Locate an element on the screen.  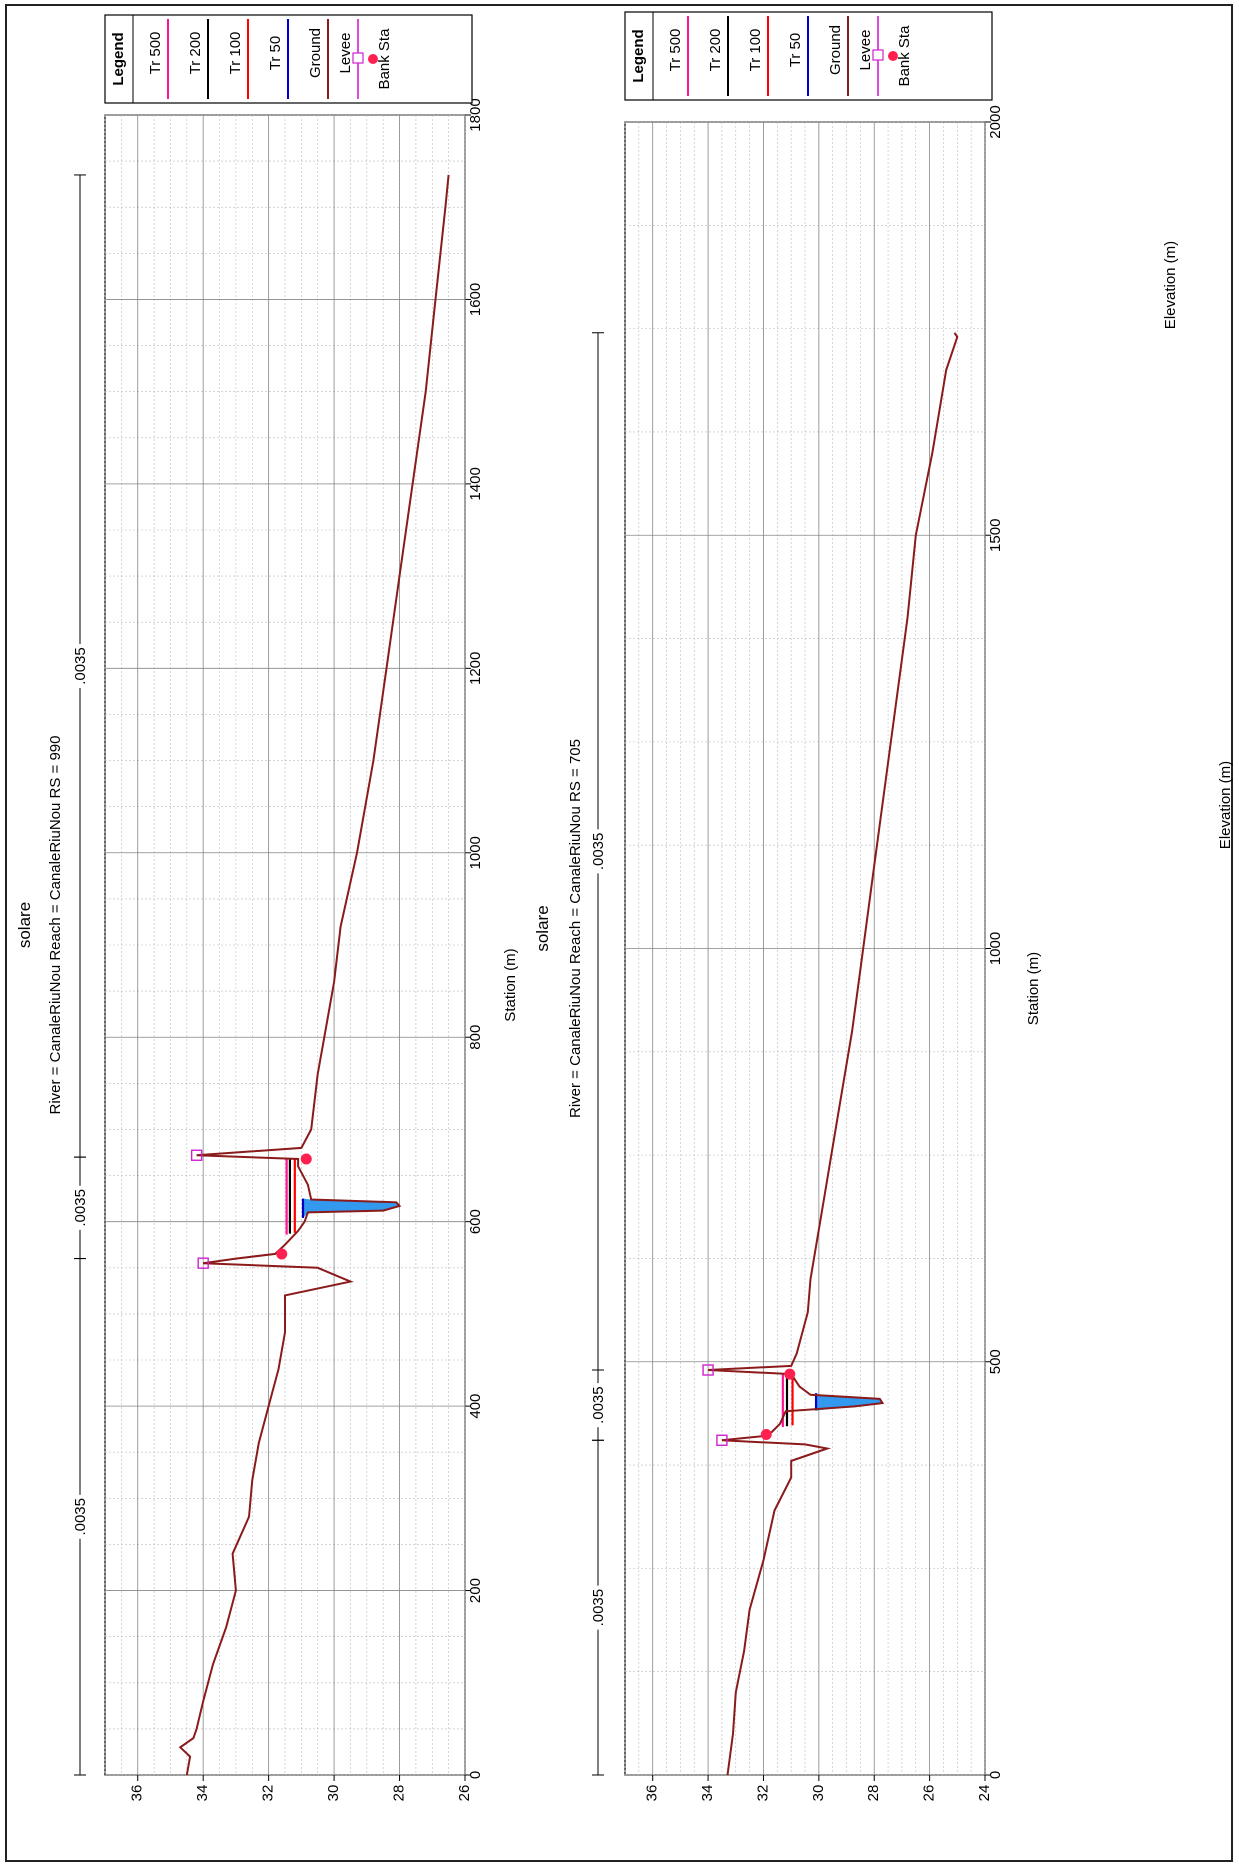
x-tick-label: 800 is located at coordinates (475, 1037).